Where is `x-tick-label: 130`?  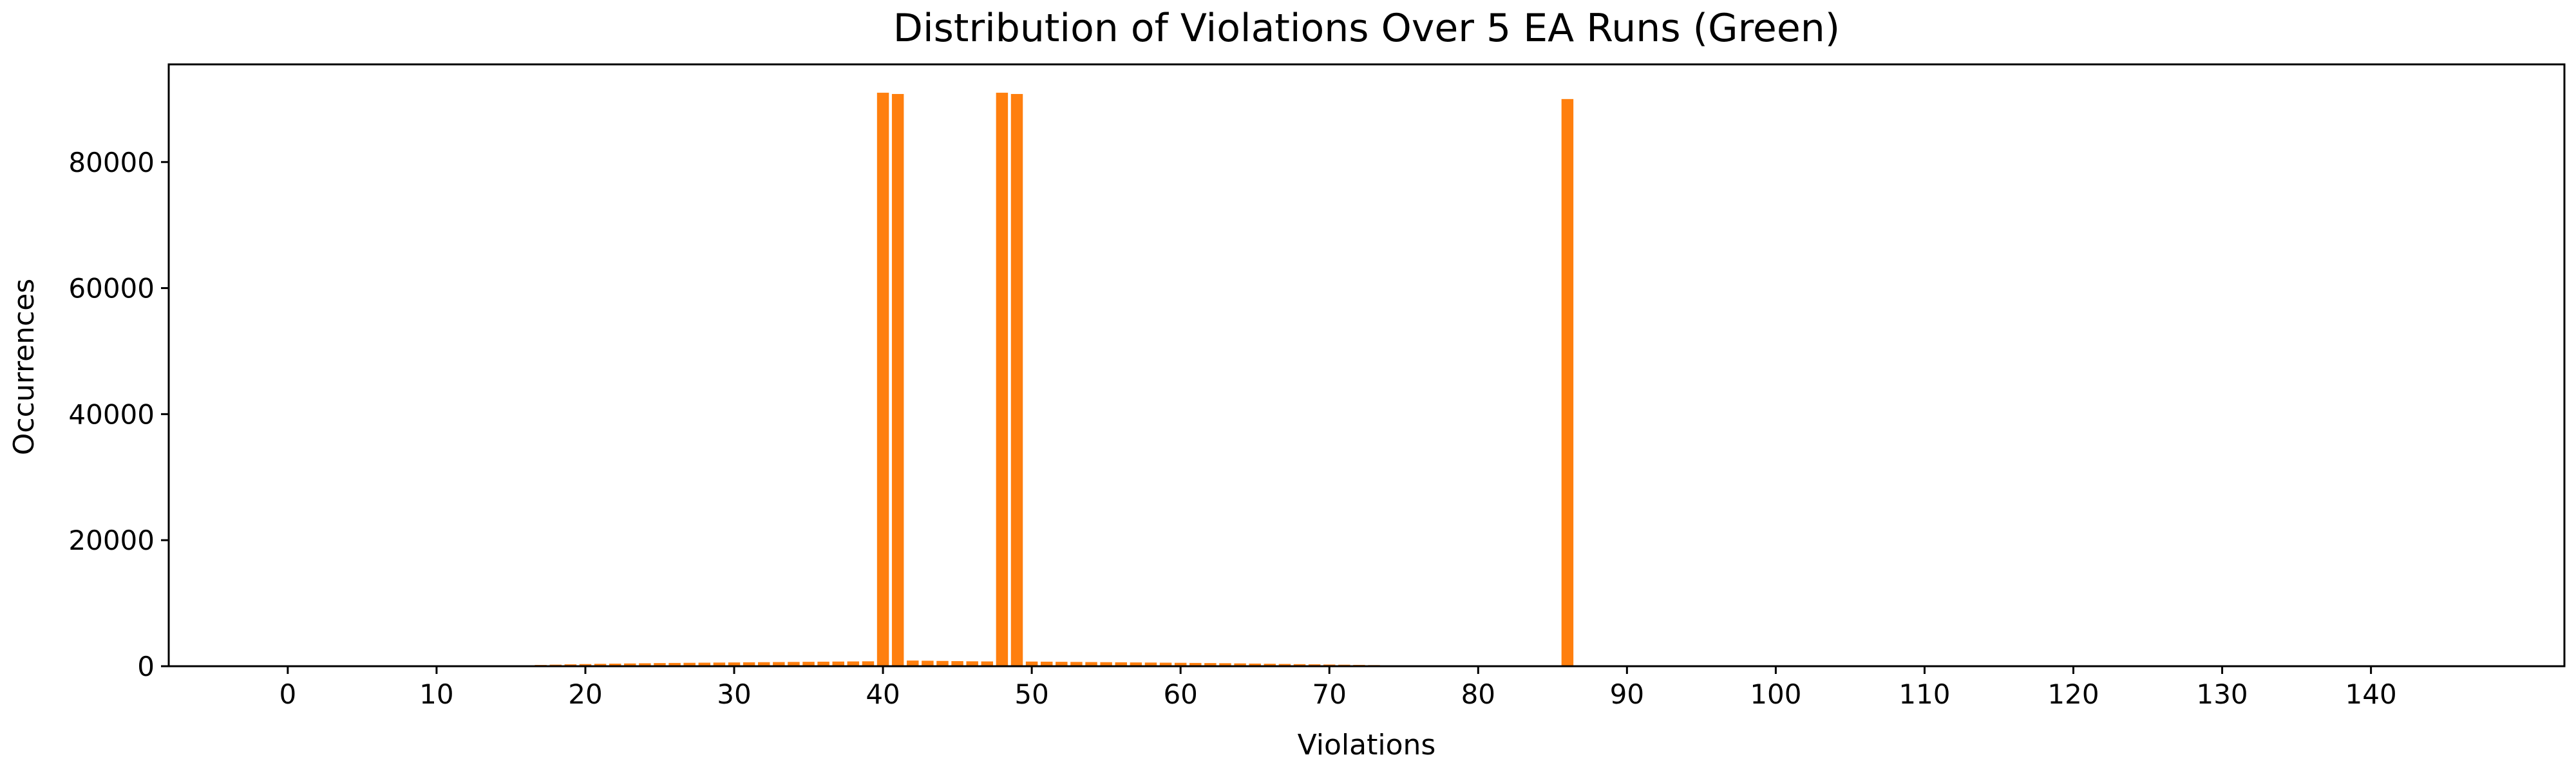
x-tick-label: 130 is located at coordinates (2222, 694).